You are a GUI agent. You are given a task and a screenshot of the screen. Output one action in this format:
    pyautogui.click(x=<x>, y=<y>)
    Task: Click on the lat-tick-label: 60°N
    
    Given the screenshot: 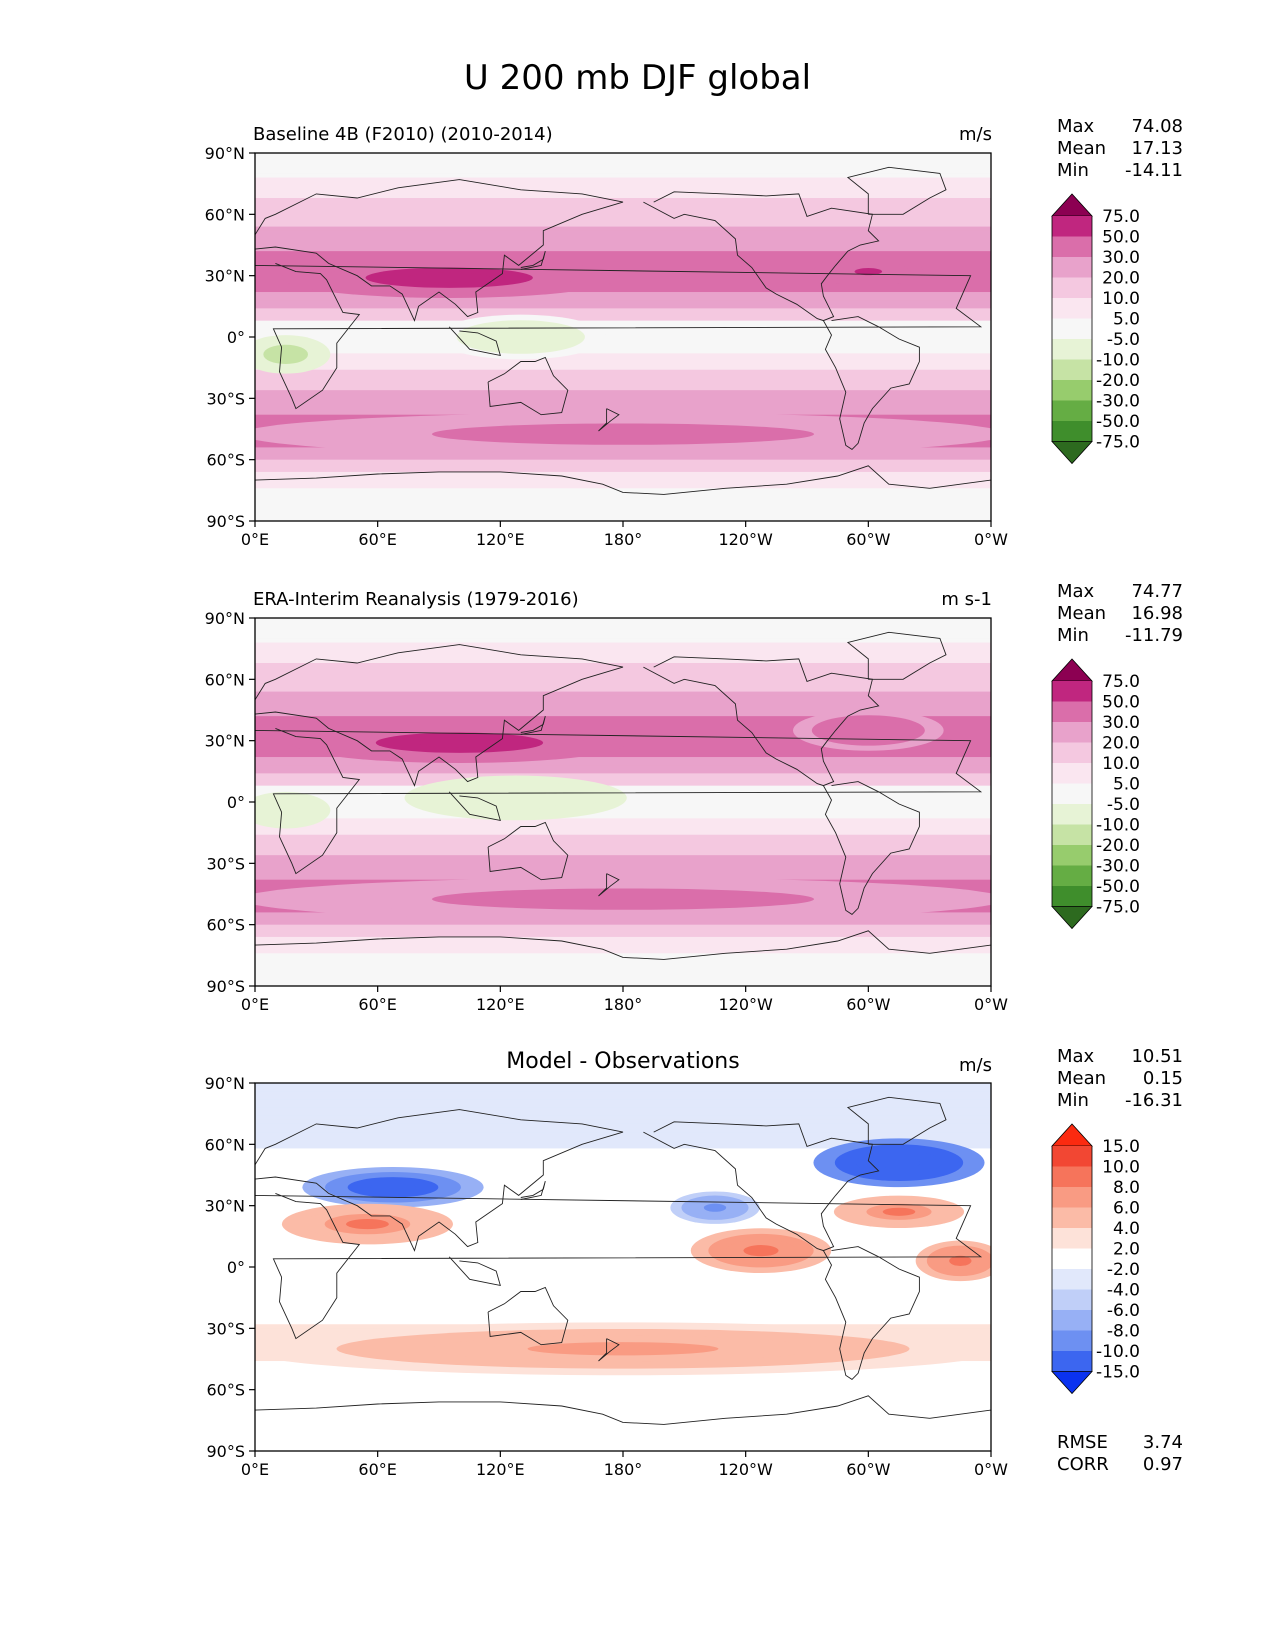 What is the action you would take?
    pyautogui.click(x=225, y=679)
    